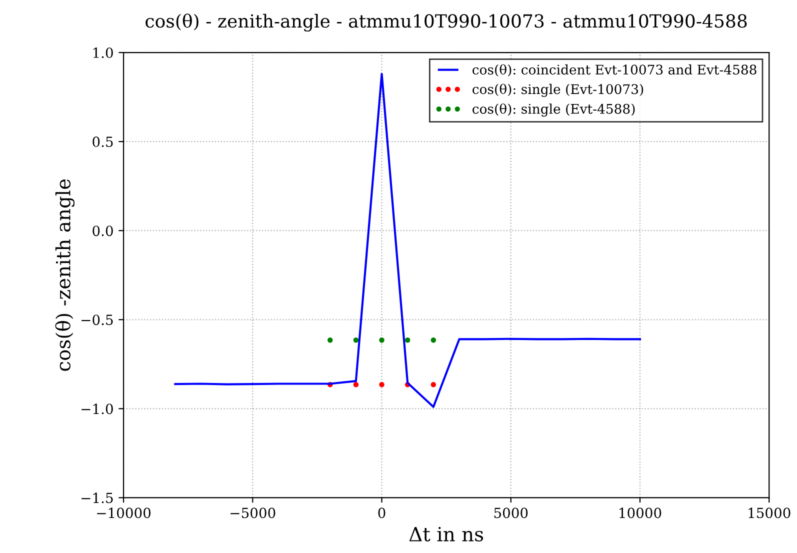 The height and width of the screenshot is (553, 797). I want to click on x-tick-label: 10000, so click(641, 513).